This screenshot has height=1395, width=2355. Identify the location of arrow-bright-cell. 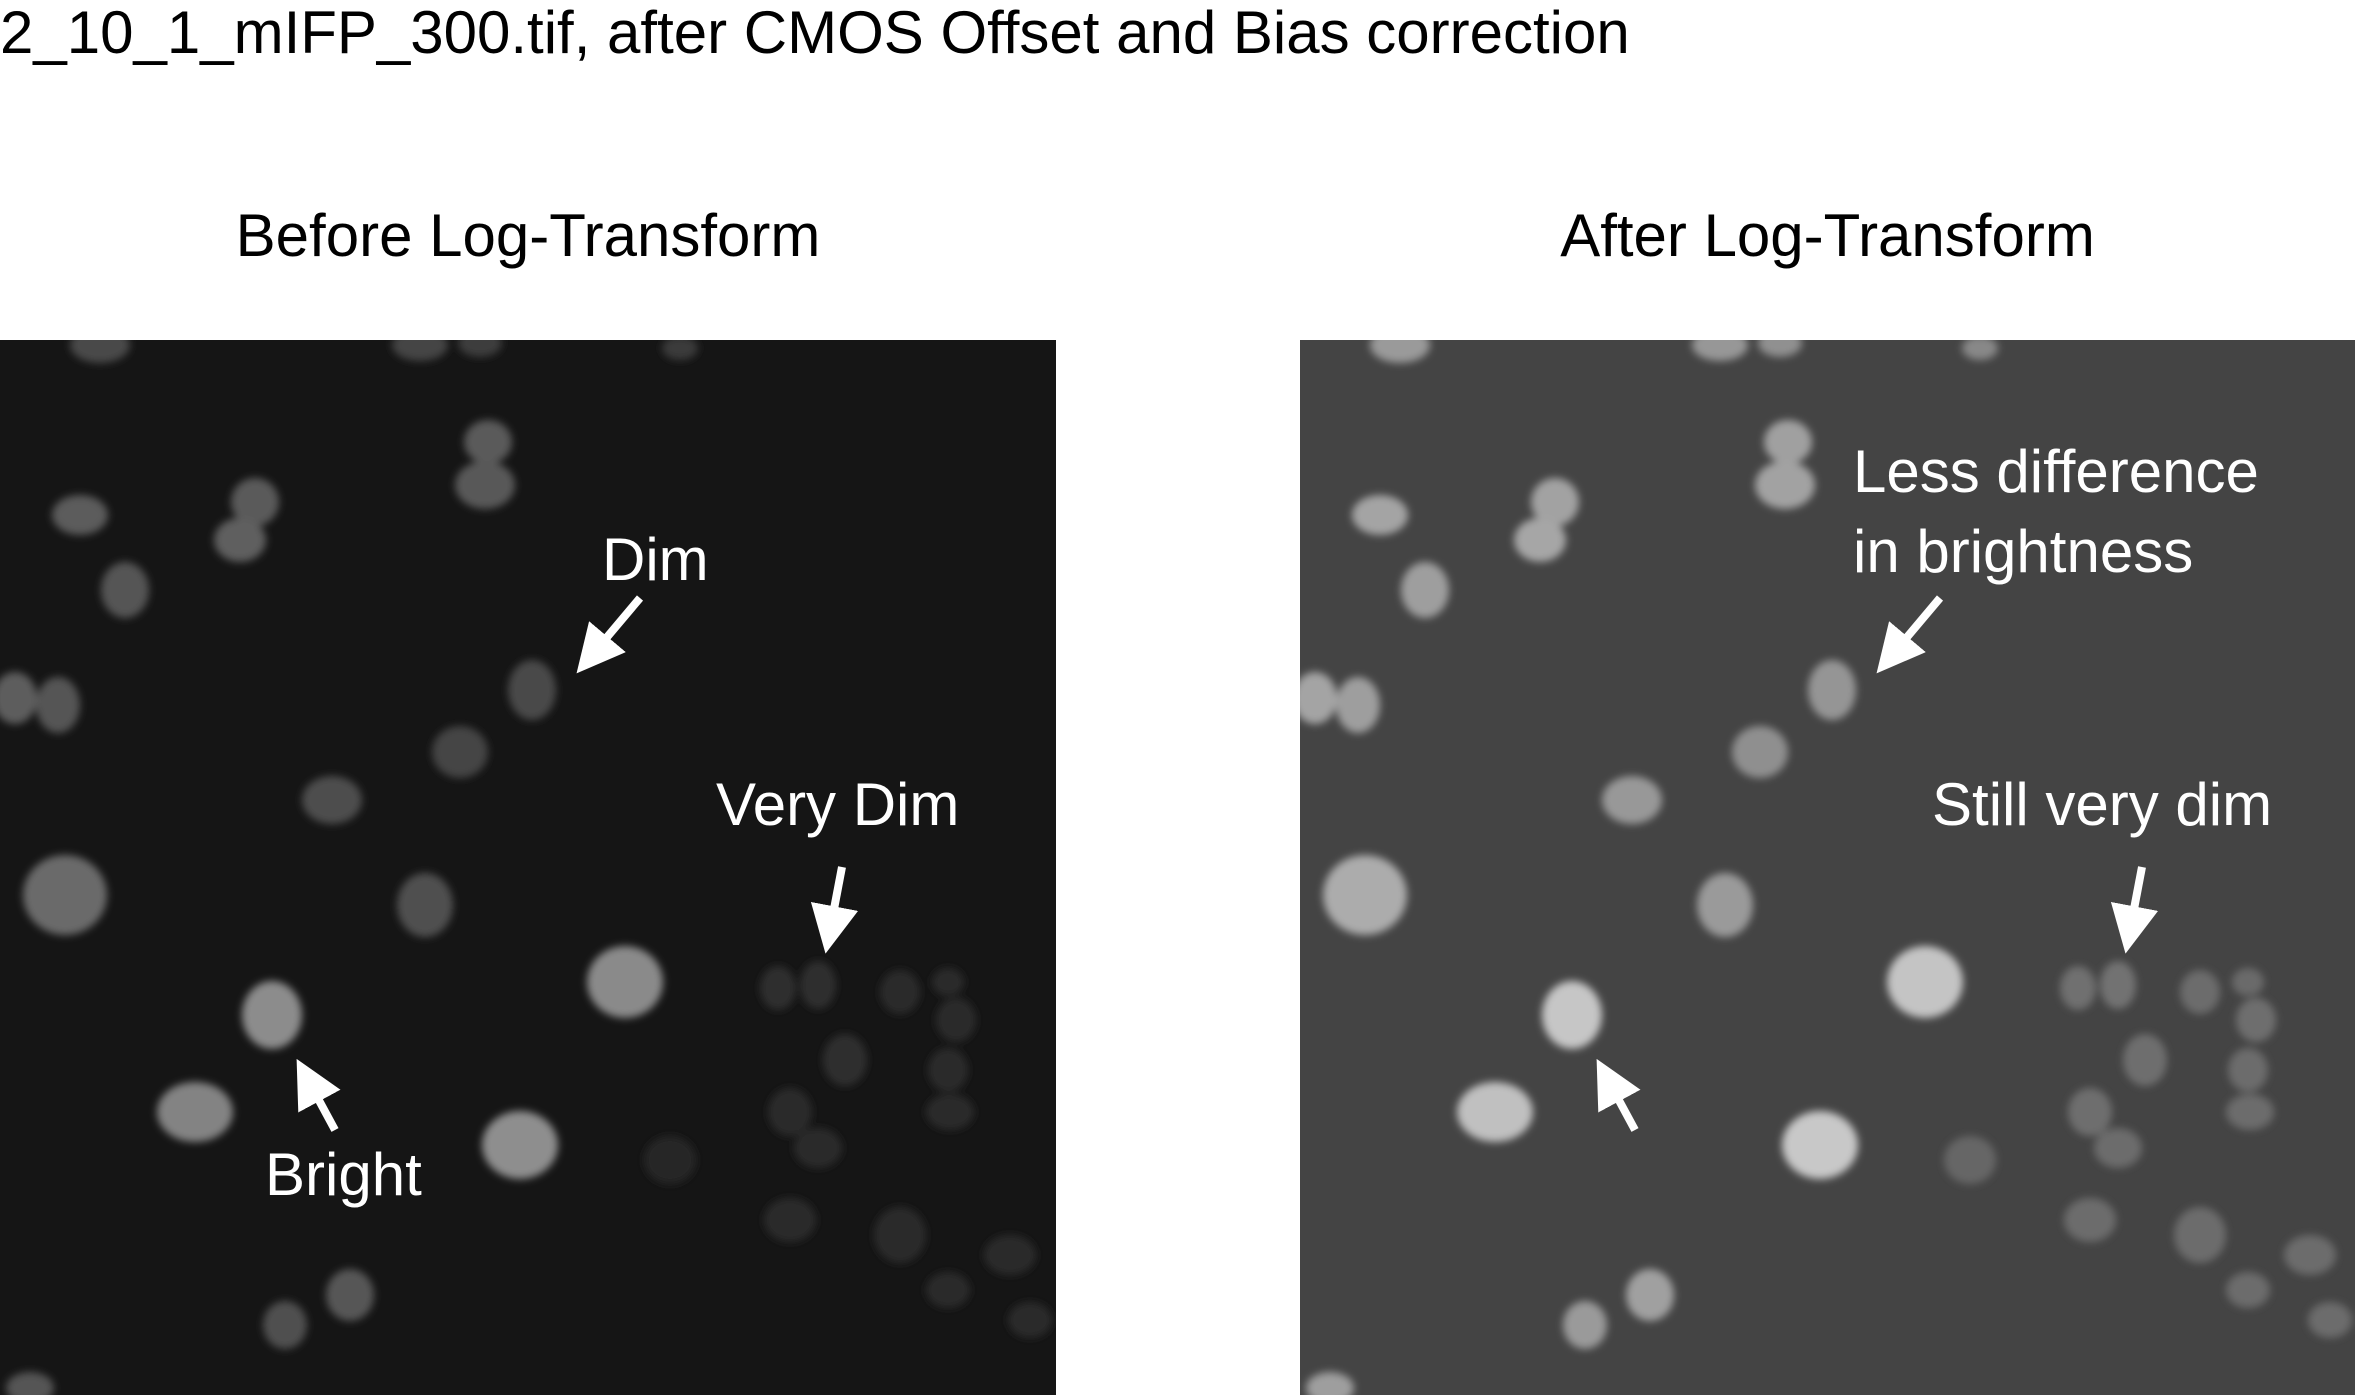
(1618, 1095).